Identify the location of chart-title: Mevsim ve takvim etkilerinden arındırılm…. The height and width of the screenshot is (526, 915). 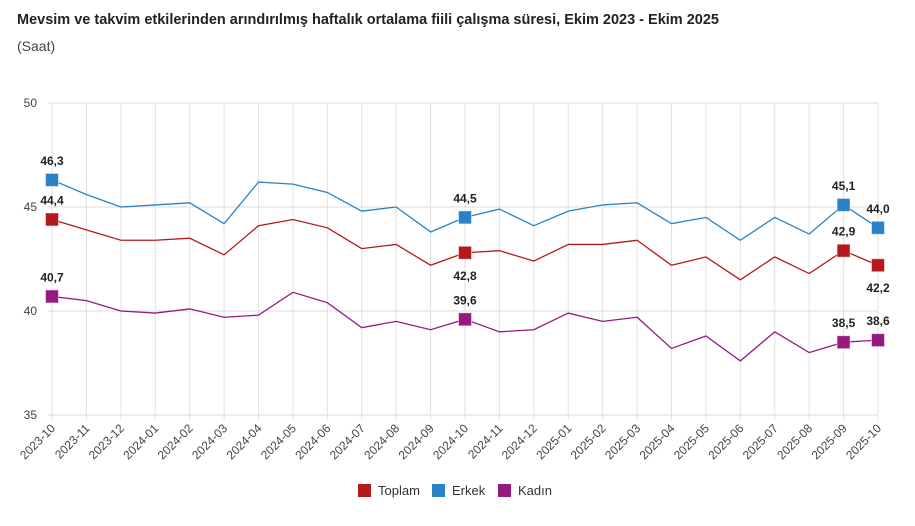
(368, 20).